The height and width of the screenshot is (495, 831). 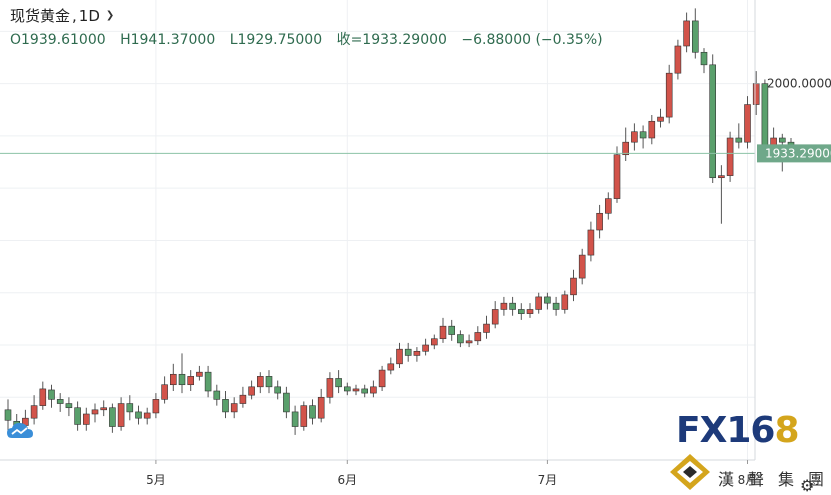 I want to click on interval-label: 1D, so click(x=89, y=16).